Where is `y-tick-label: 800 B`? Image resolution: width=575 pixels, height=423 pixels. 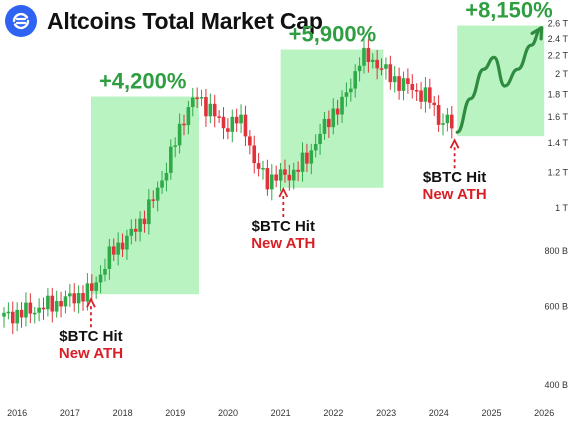
y-tick-label: 800 B is located at coordinates (556, 251).